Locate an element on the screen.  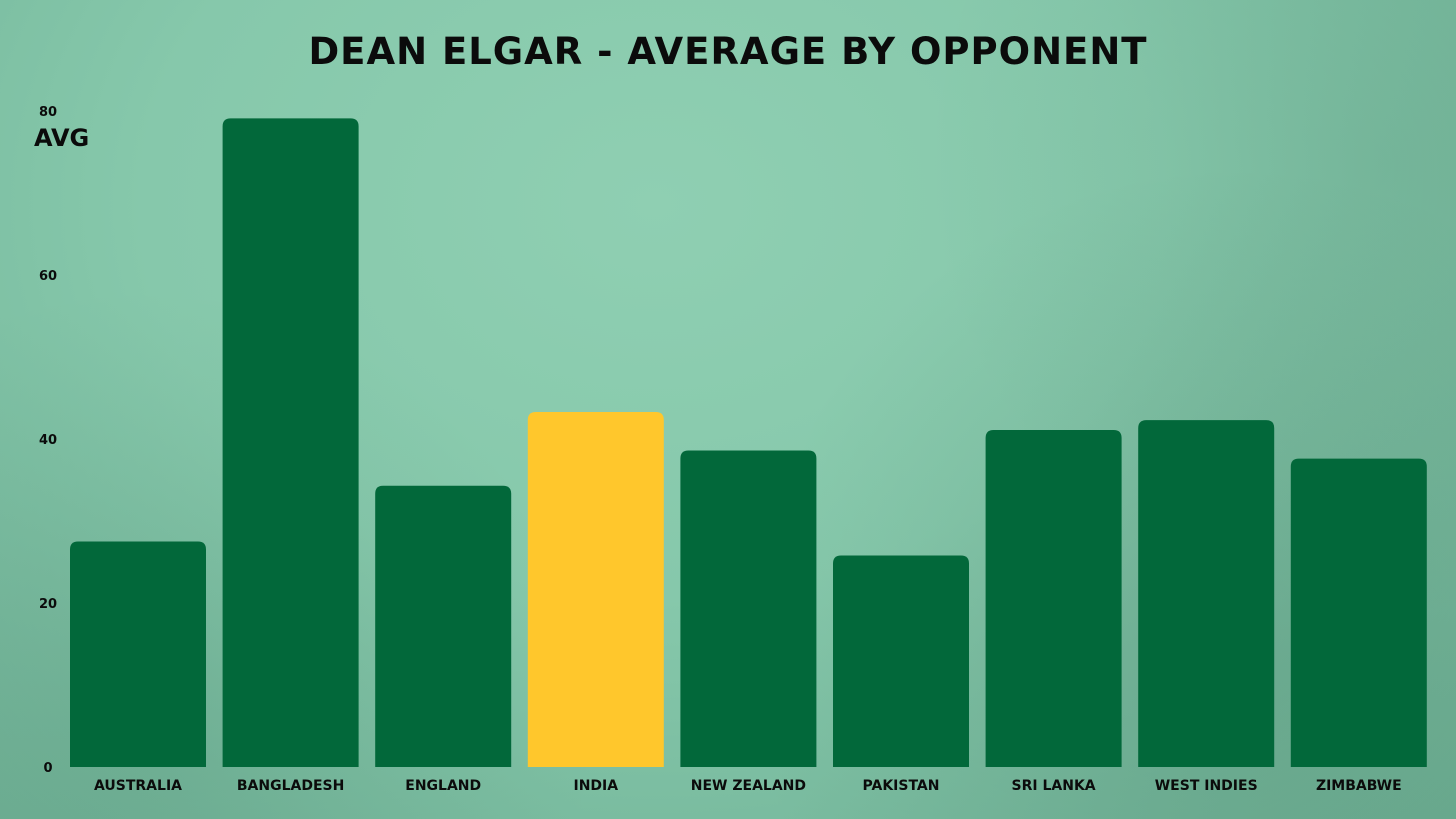
x-tick-label: WEST INDIES is located at coordinates (1206, 786).